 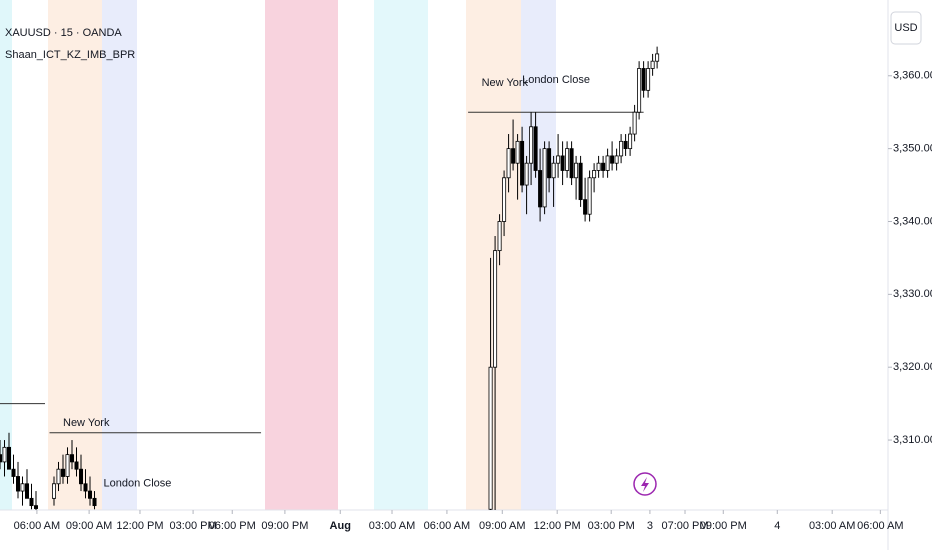 What do you see at coordinates (70, 55) in the screenshot?
I see `indicator-name: Shaan_ICT_KZ_IMB_BPR` at bounding box center [70, 55].